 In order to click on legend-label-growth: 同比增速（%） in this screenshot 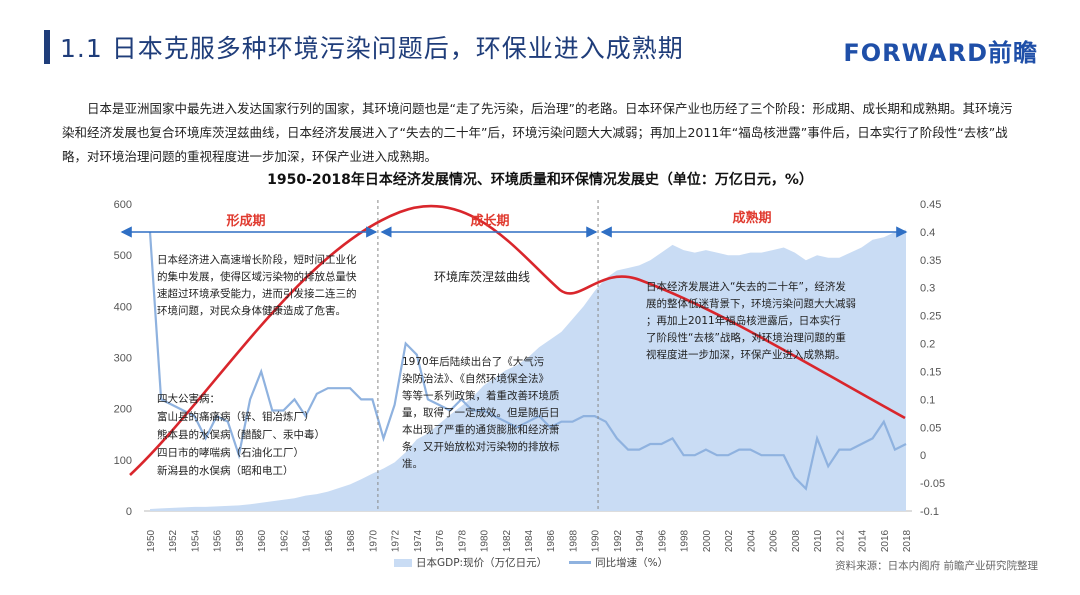, I will do `click(632, 563)`.